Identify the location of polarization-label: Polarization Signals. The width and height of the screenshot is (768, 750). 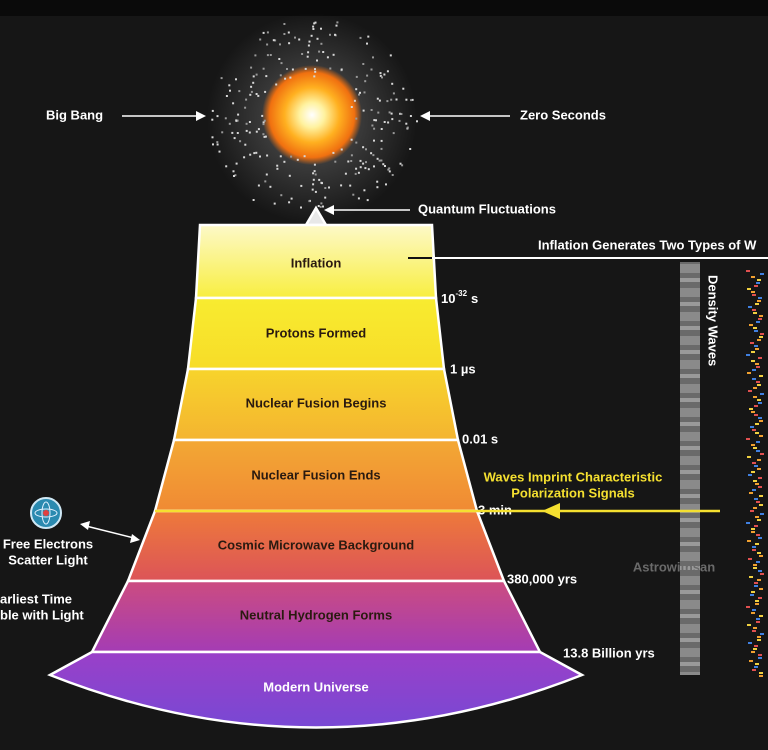
(573, 492).